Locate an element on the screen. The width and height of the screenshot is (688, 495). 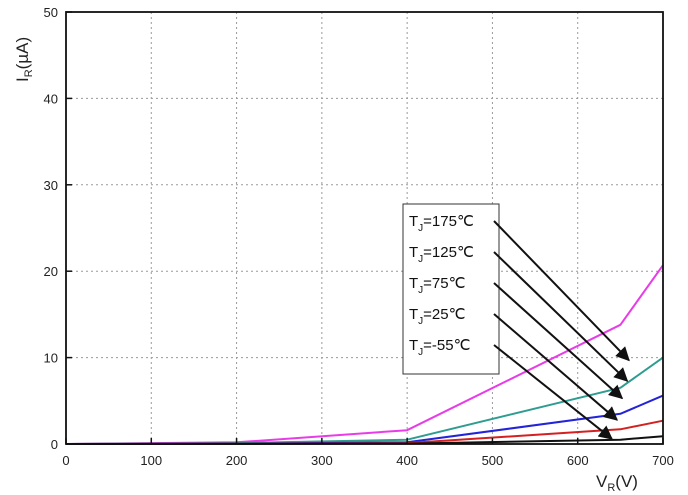
svg-text: IR(µA) is located at coordinates (24, 59).